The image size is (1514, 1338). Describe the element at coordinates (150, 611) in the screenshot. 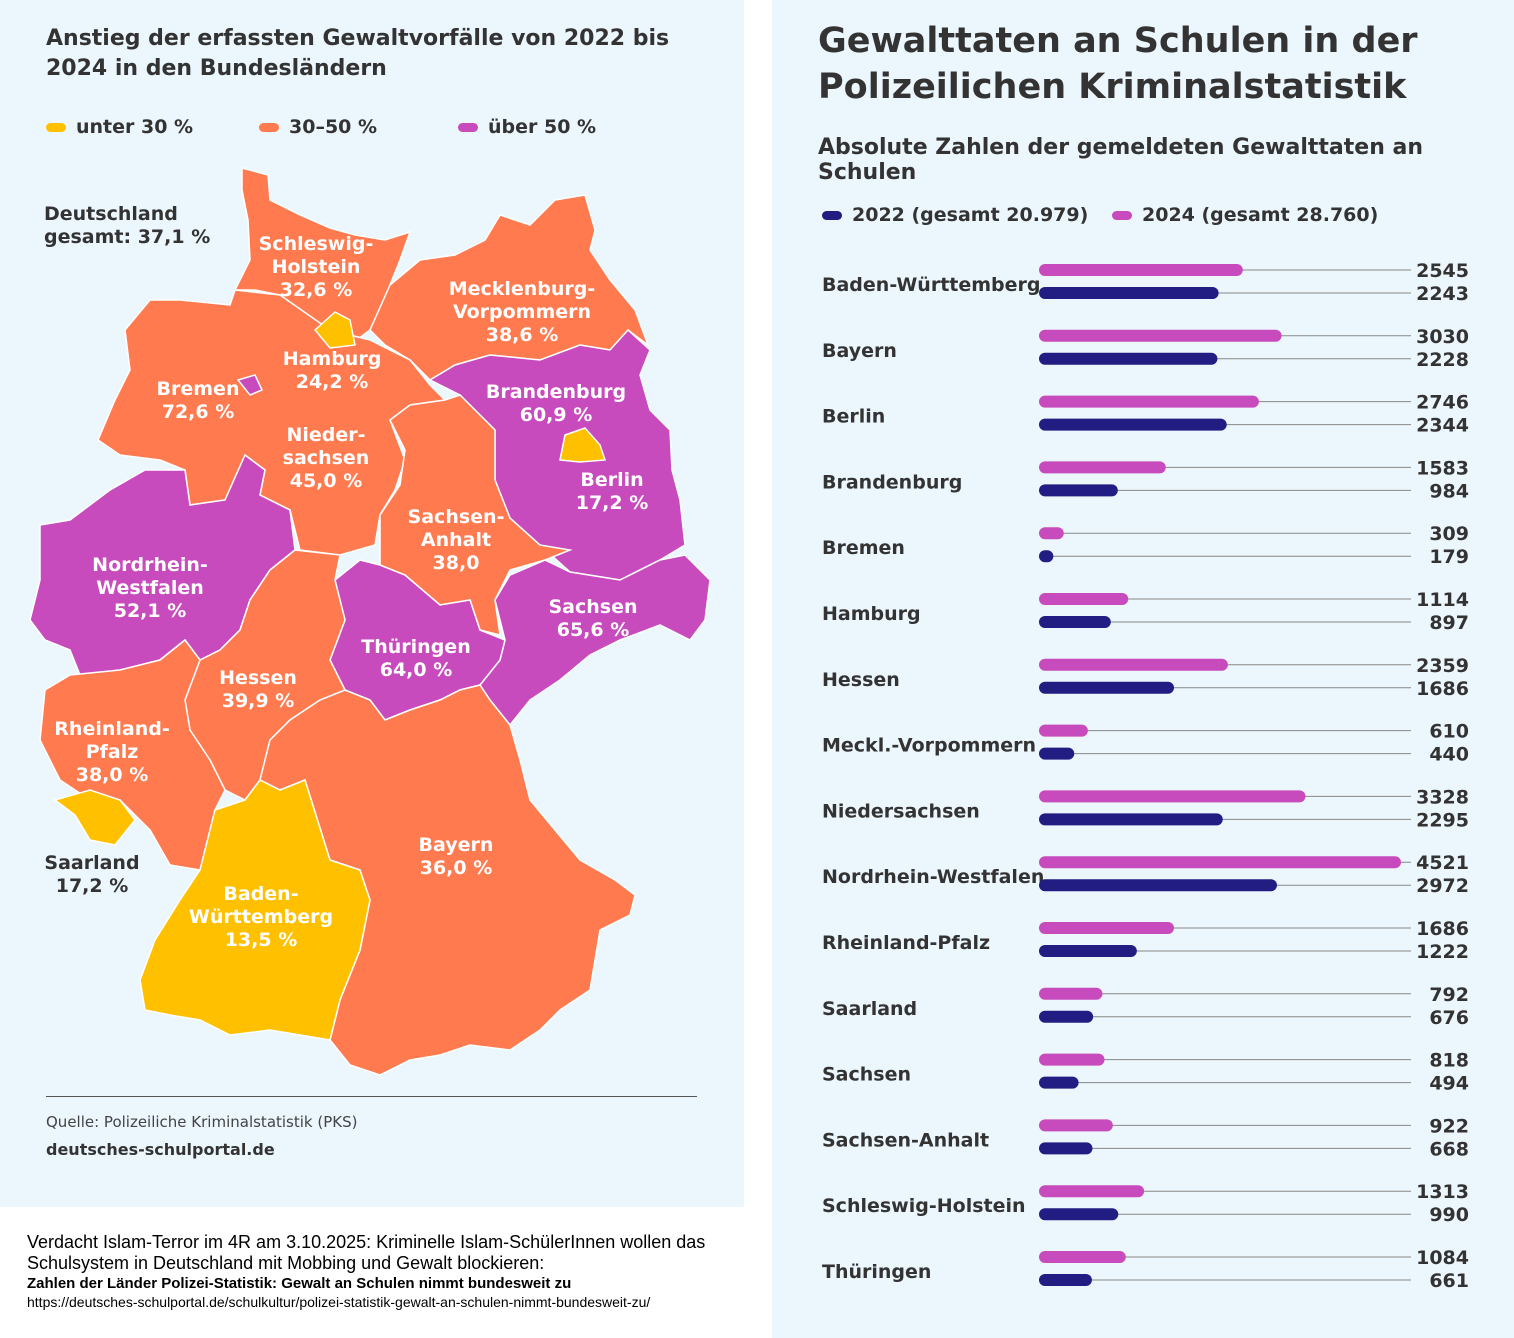

I see `state-value: 52,1 %` at that location.